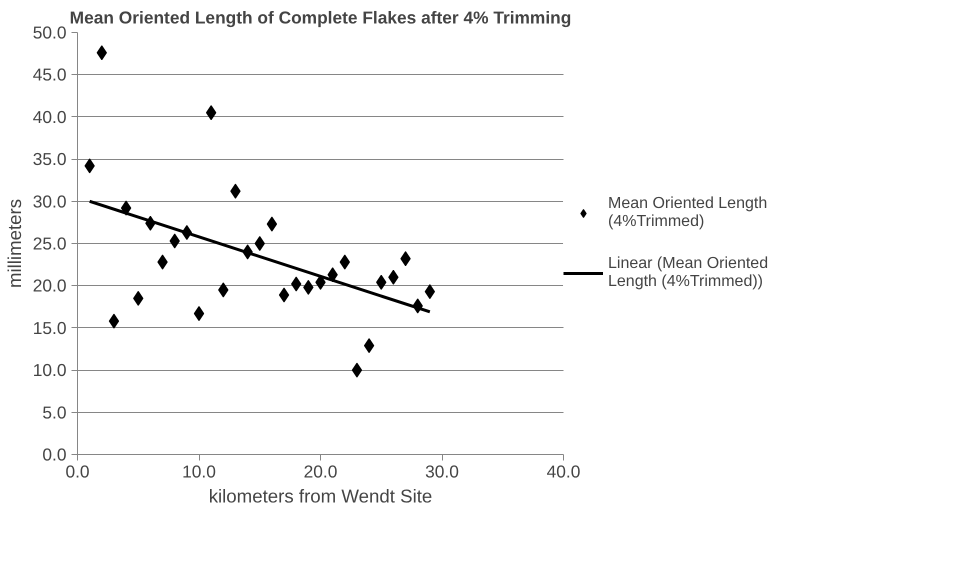  What do you see at coordinates (49, 74) in the screenshot?
I see `y-tick-label: 45.0` at bounding box center [49, 74].